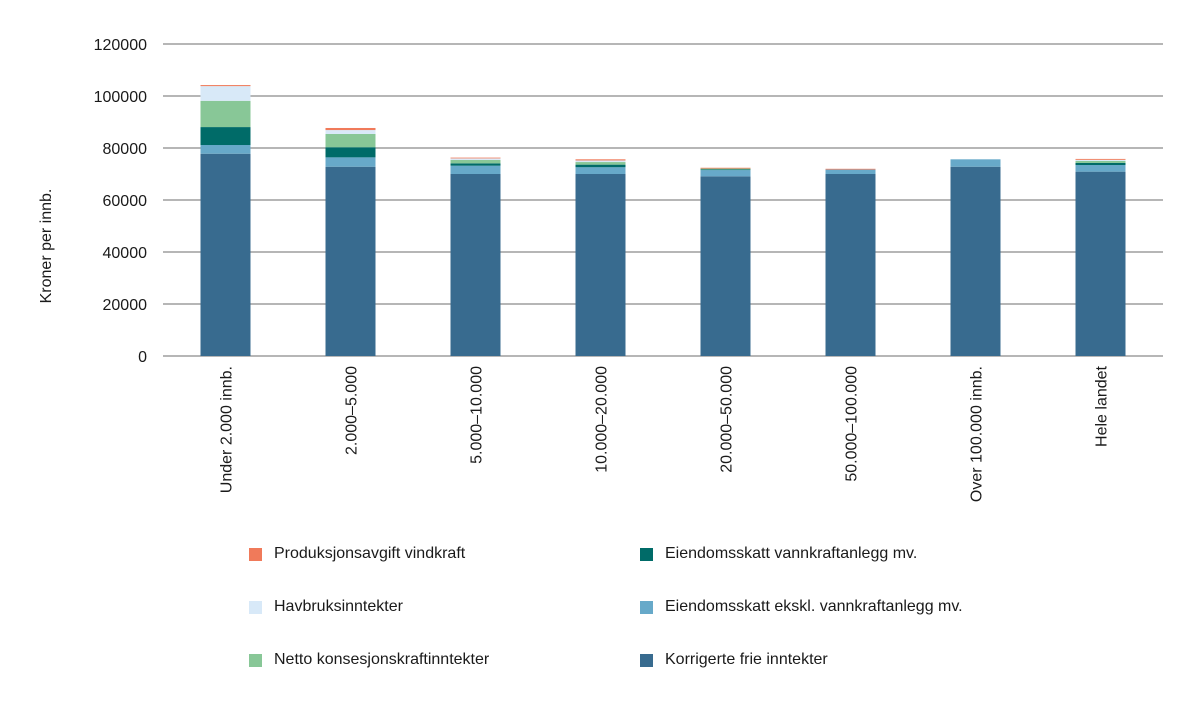 Image resolution: width=1198 pixels, height=708 pixels. What do you see at coordinates (125, 149) in the screenshot?
I see `y-tick-label: 80000` at bounding box center [125, 149].